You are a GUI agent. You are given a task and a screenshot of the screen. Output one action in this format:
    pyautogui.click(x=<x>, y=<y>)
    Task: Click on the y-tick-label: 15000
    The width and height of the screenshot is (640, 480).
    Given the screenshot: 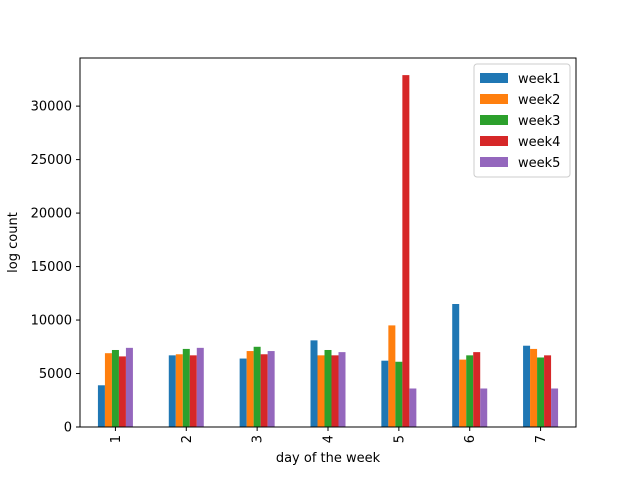 What is the action you would take?
    pyautogui.click(x=51, y=267)
    